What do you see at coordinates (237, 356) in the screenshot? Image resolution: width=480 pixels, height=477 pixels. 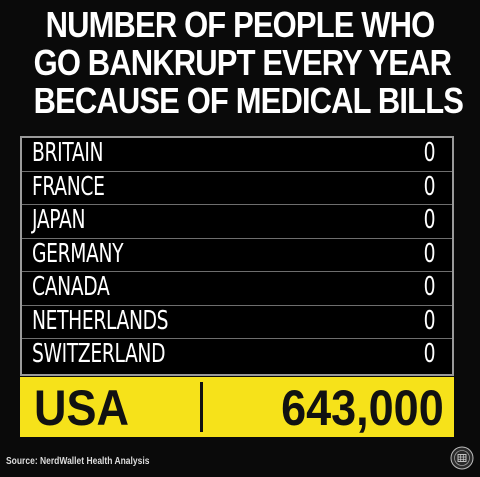 I see `table-row: SWITZERLAND 0` at bounding box center [237, 356].